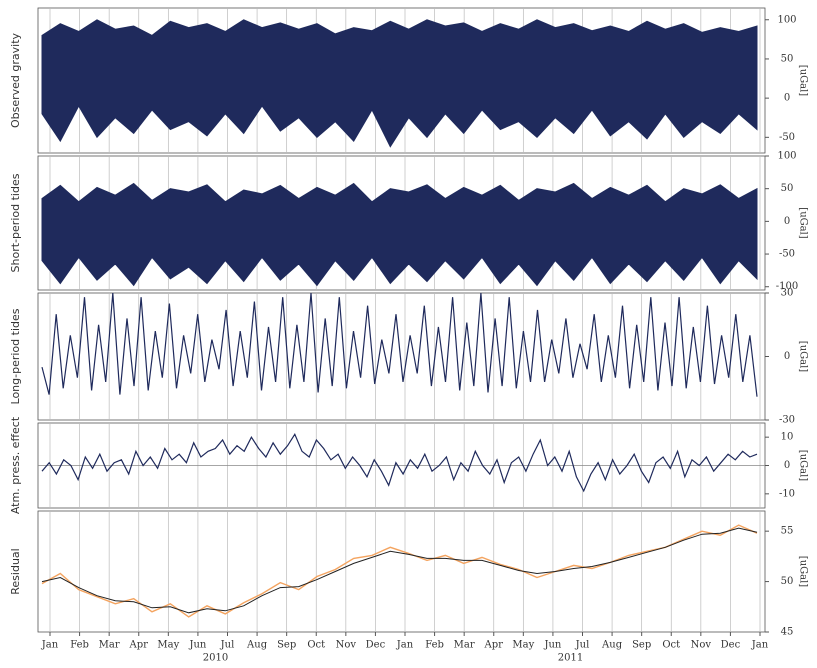  What do you see at coordinates (787, 437) in the screenshot?
I see `y-tick-label: 10` at bounding box center [787, 437].